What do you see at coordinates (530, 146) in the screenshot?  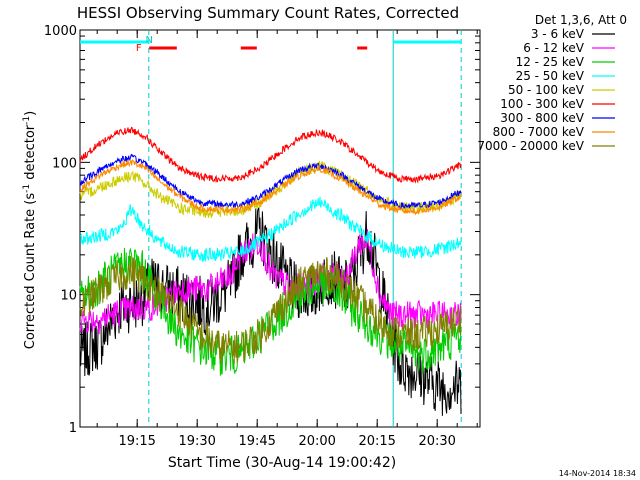 I see `legend-label: 7000 - 20000 keV` at bounding box center [530, 146].